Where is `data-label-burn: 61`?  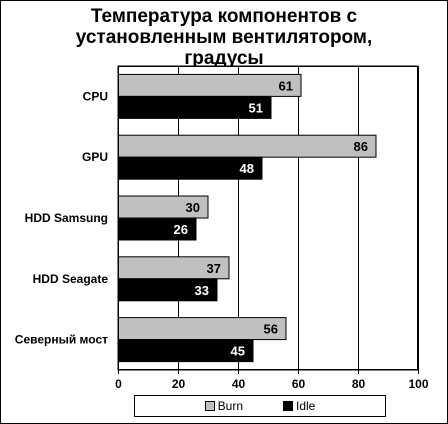 data-label-burn: 61 is located at coordinates (286, 85).